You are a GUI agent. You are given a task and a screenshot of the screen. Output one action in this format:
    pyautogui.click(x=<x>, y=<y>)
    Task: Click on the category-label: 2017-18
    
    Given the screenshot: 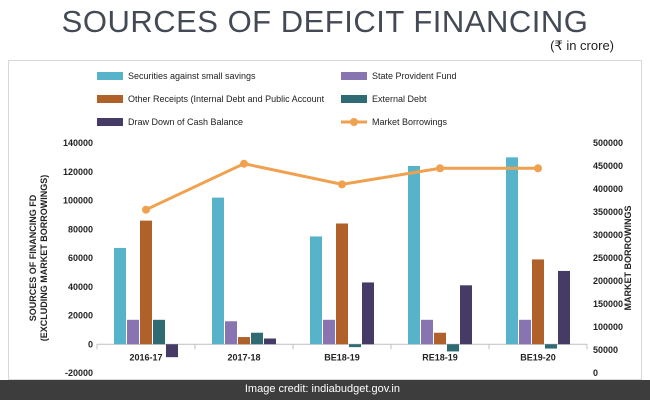 What is the action you would take?
    pyautogui.click(x=243, y=357)
    